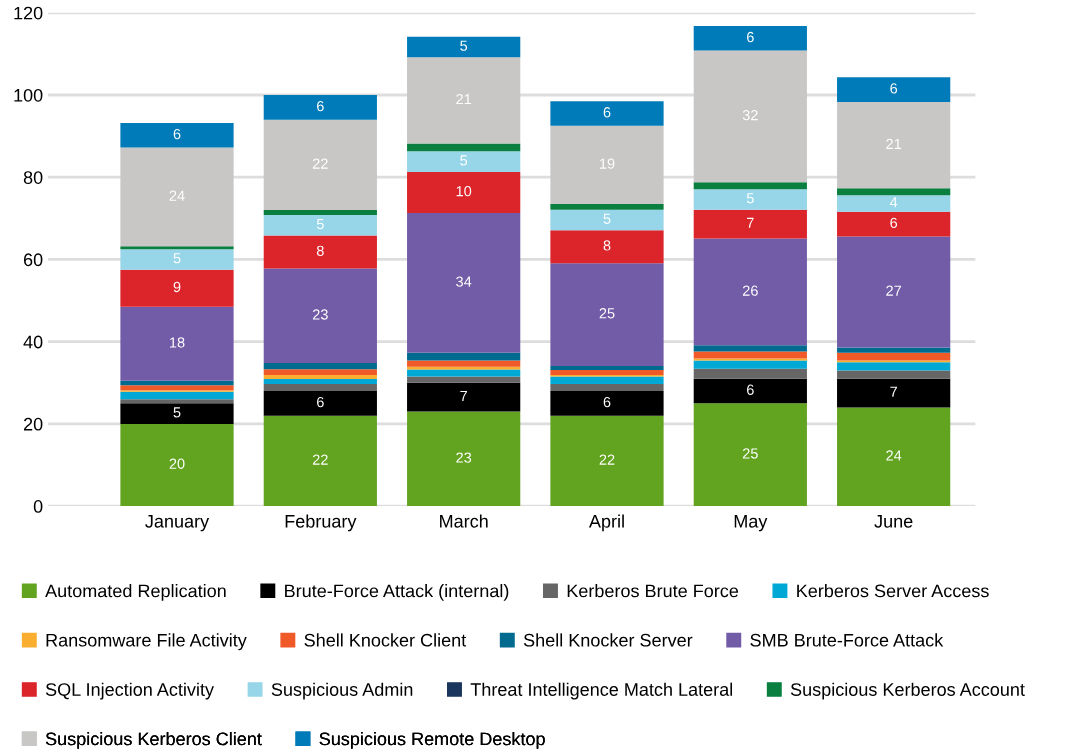 The image size is (1091, 752). Describe the element at coordinates (33, 260) in the screenshot. I see `y-tick-label: 60` at that location.